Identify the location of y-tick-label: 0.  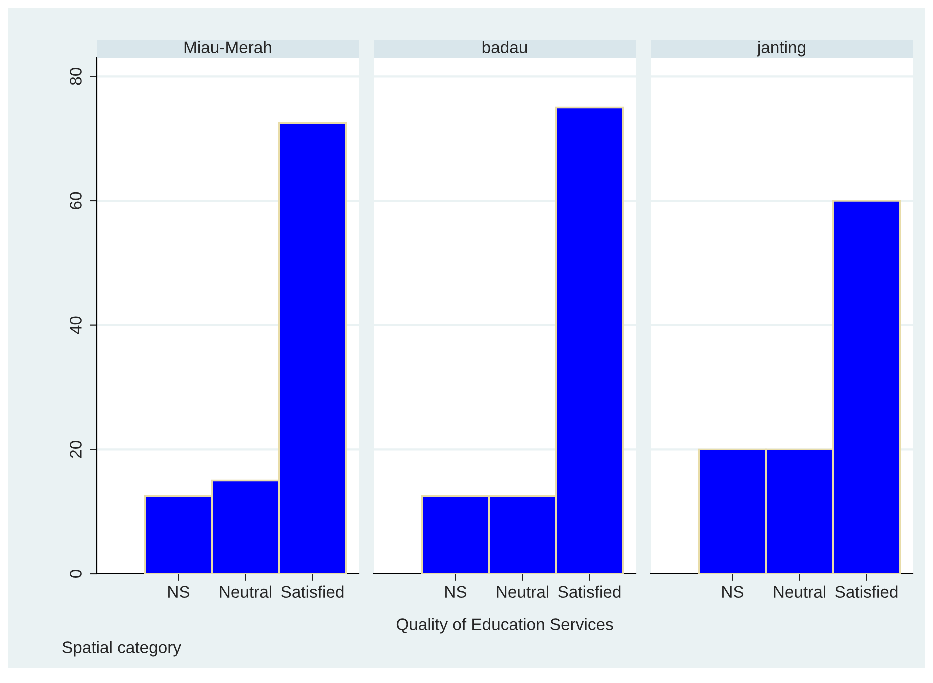
(76, 574).